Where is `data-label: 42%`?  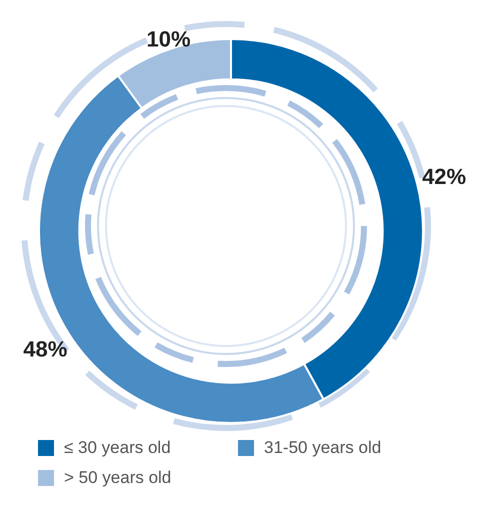
data-label: 42% is located at coordinates (444, 176).